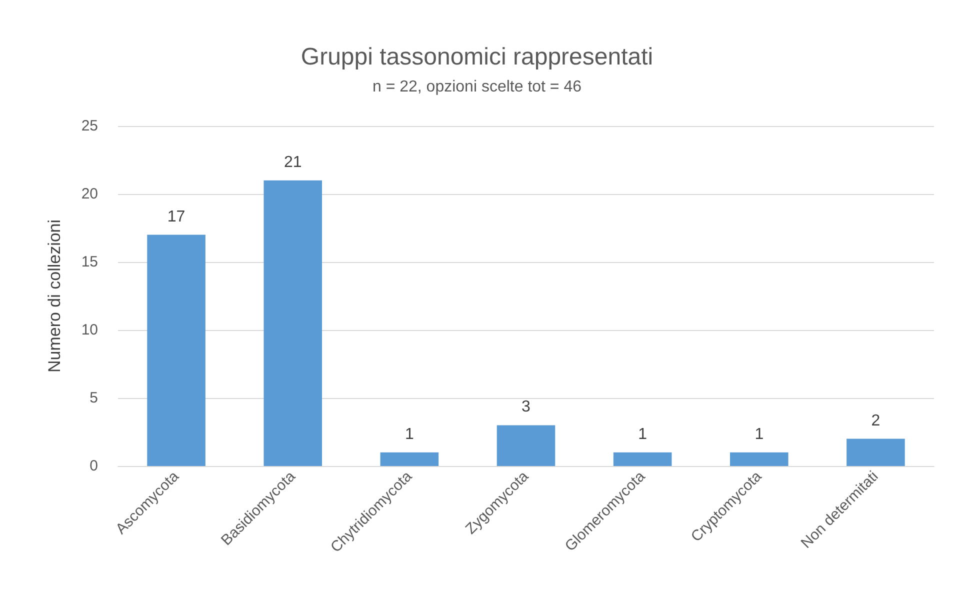  Describe the element at coordinates (89, 126) in the screenshot. I see `y-tick-label: 25` at that location.